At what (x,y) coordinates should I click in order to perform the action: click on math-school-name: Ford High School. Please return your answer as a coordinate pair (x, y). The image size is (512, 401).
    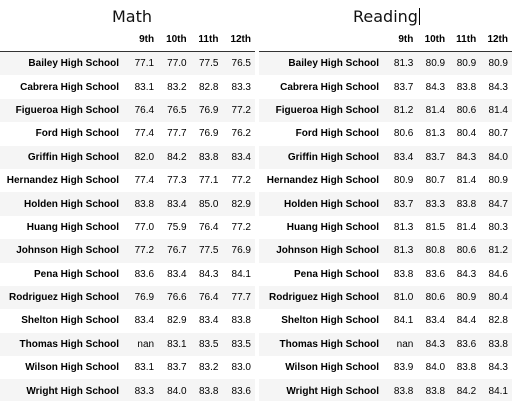
    Looking at the image, I should click on (63, 133).